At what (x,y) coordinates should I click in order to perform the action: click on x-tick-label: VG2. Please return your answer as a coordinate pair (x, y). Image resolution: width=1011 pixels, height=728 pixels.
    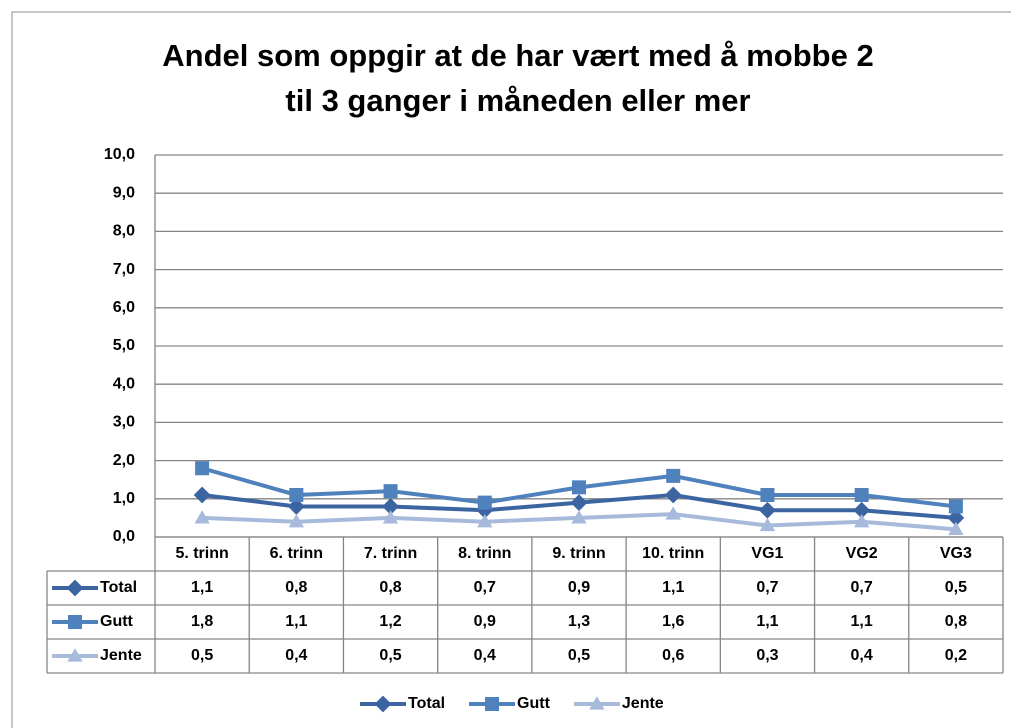
    Looking at the image, I should click on (862, 553).